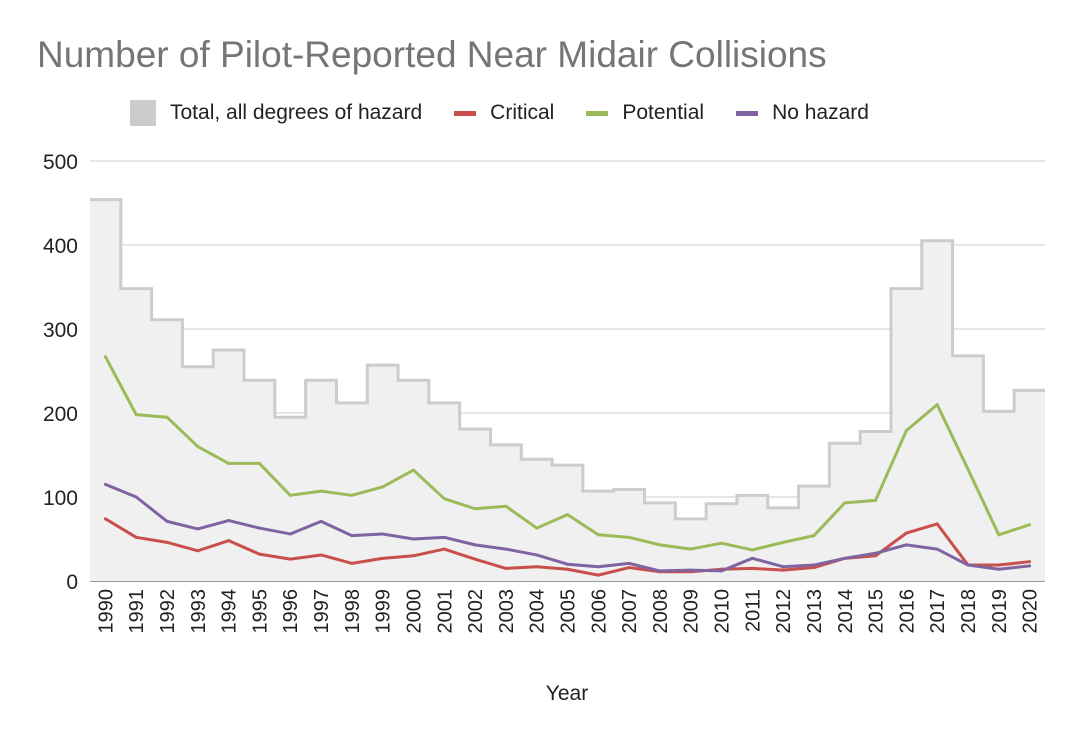  What do you see at coordinates (969, 611) in the screenshot?
I see `x-tick-label: 2018` at bounding box center [969, 611].